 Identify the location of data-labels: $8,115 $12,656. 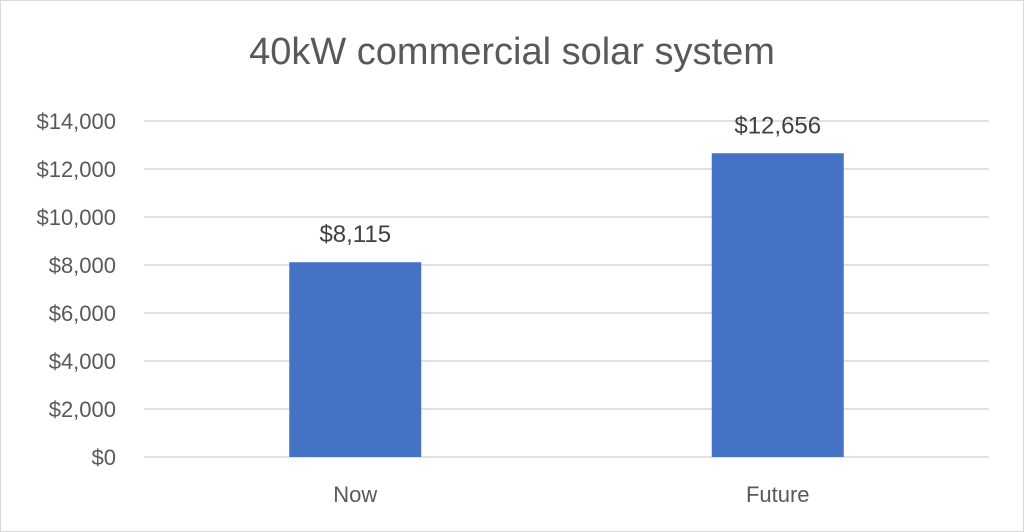
(570, 180).